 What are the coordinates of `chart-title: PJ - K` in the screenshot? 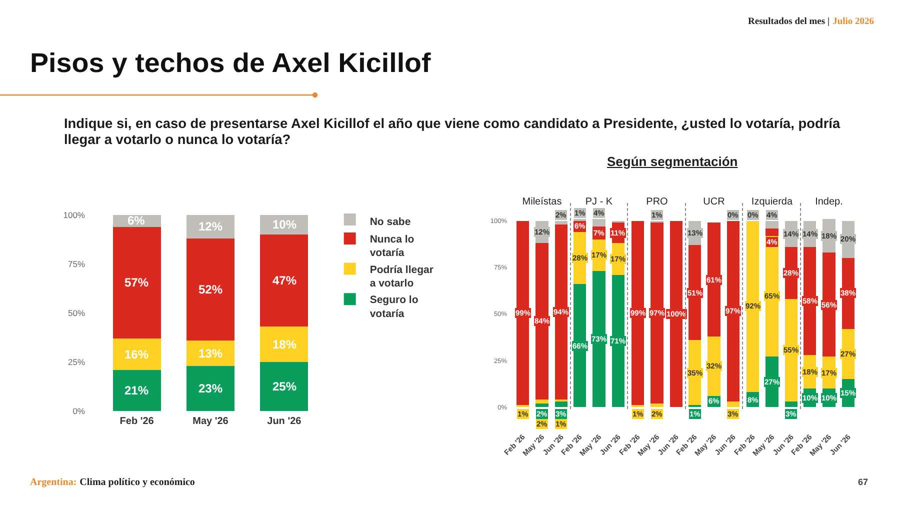 It's located at (599, 202).